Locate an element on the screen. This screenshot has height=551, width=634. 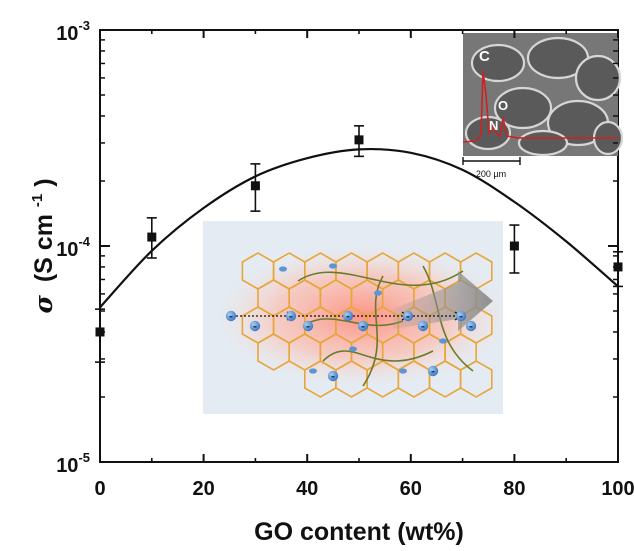
y-axis-title: σ (S cm -1 ) is located at coordinates (39, 245).